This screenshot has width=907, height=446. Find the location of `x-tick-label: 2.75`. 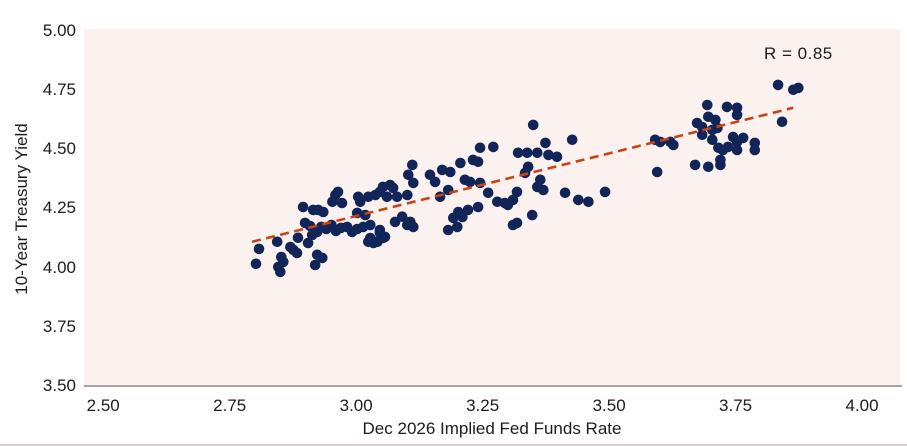

x-tick-label: 2.75 is located at coordinates (230, 405).